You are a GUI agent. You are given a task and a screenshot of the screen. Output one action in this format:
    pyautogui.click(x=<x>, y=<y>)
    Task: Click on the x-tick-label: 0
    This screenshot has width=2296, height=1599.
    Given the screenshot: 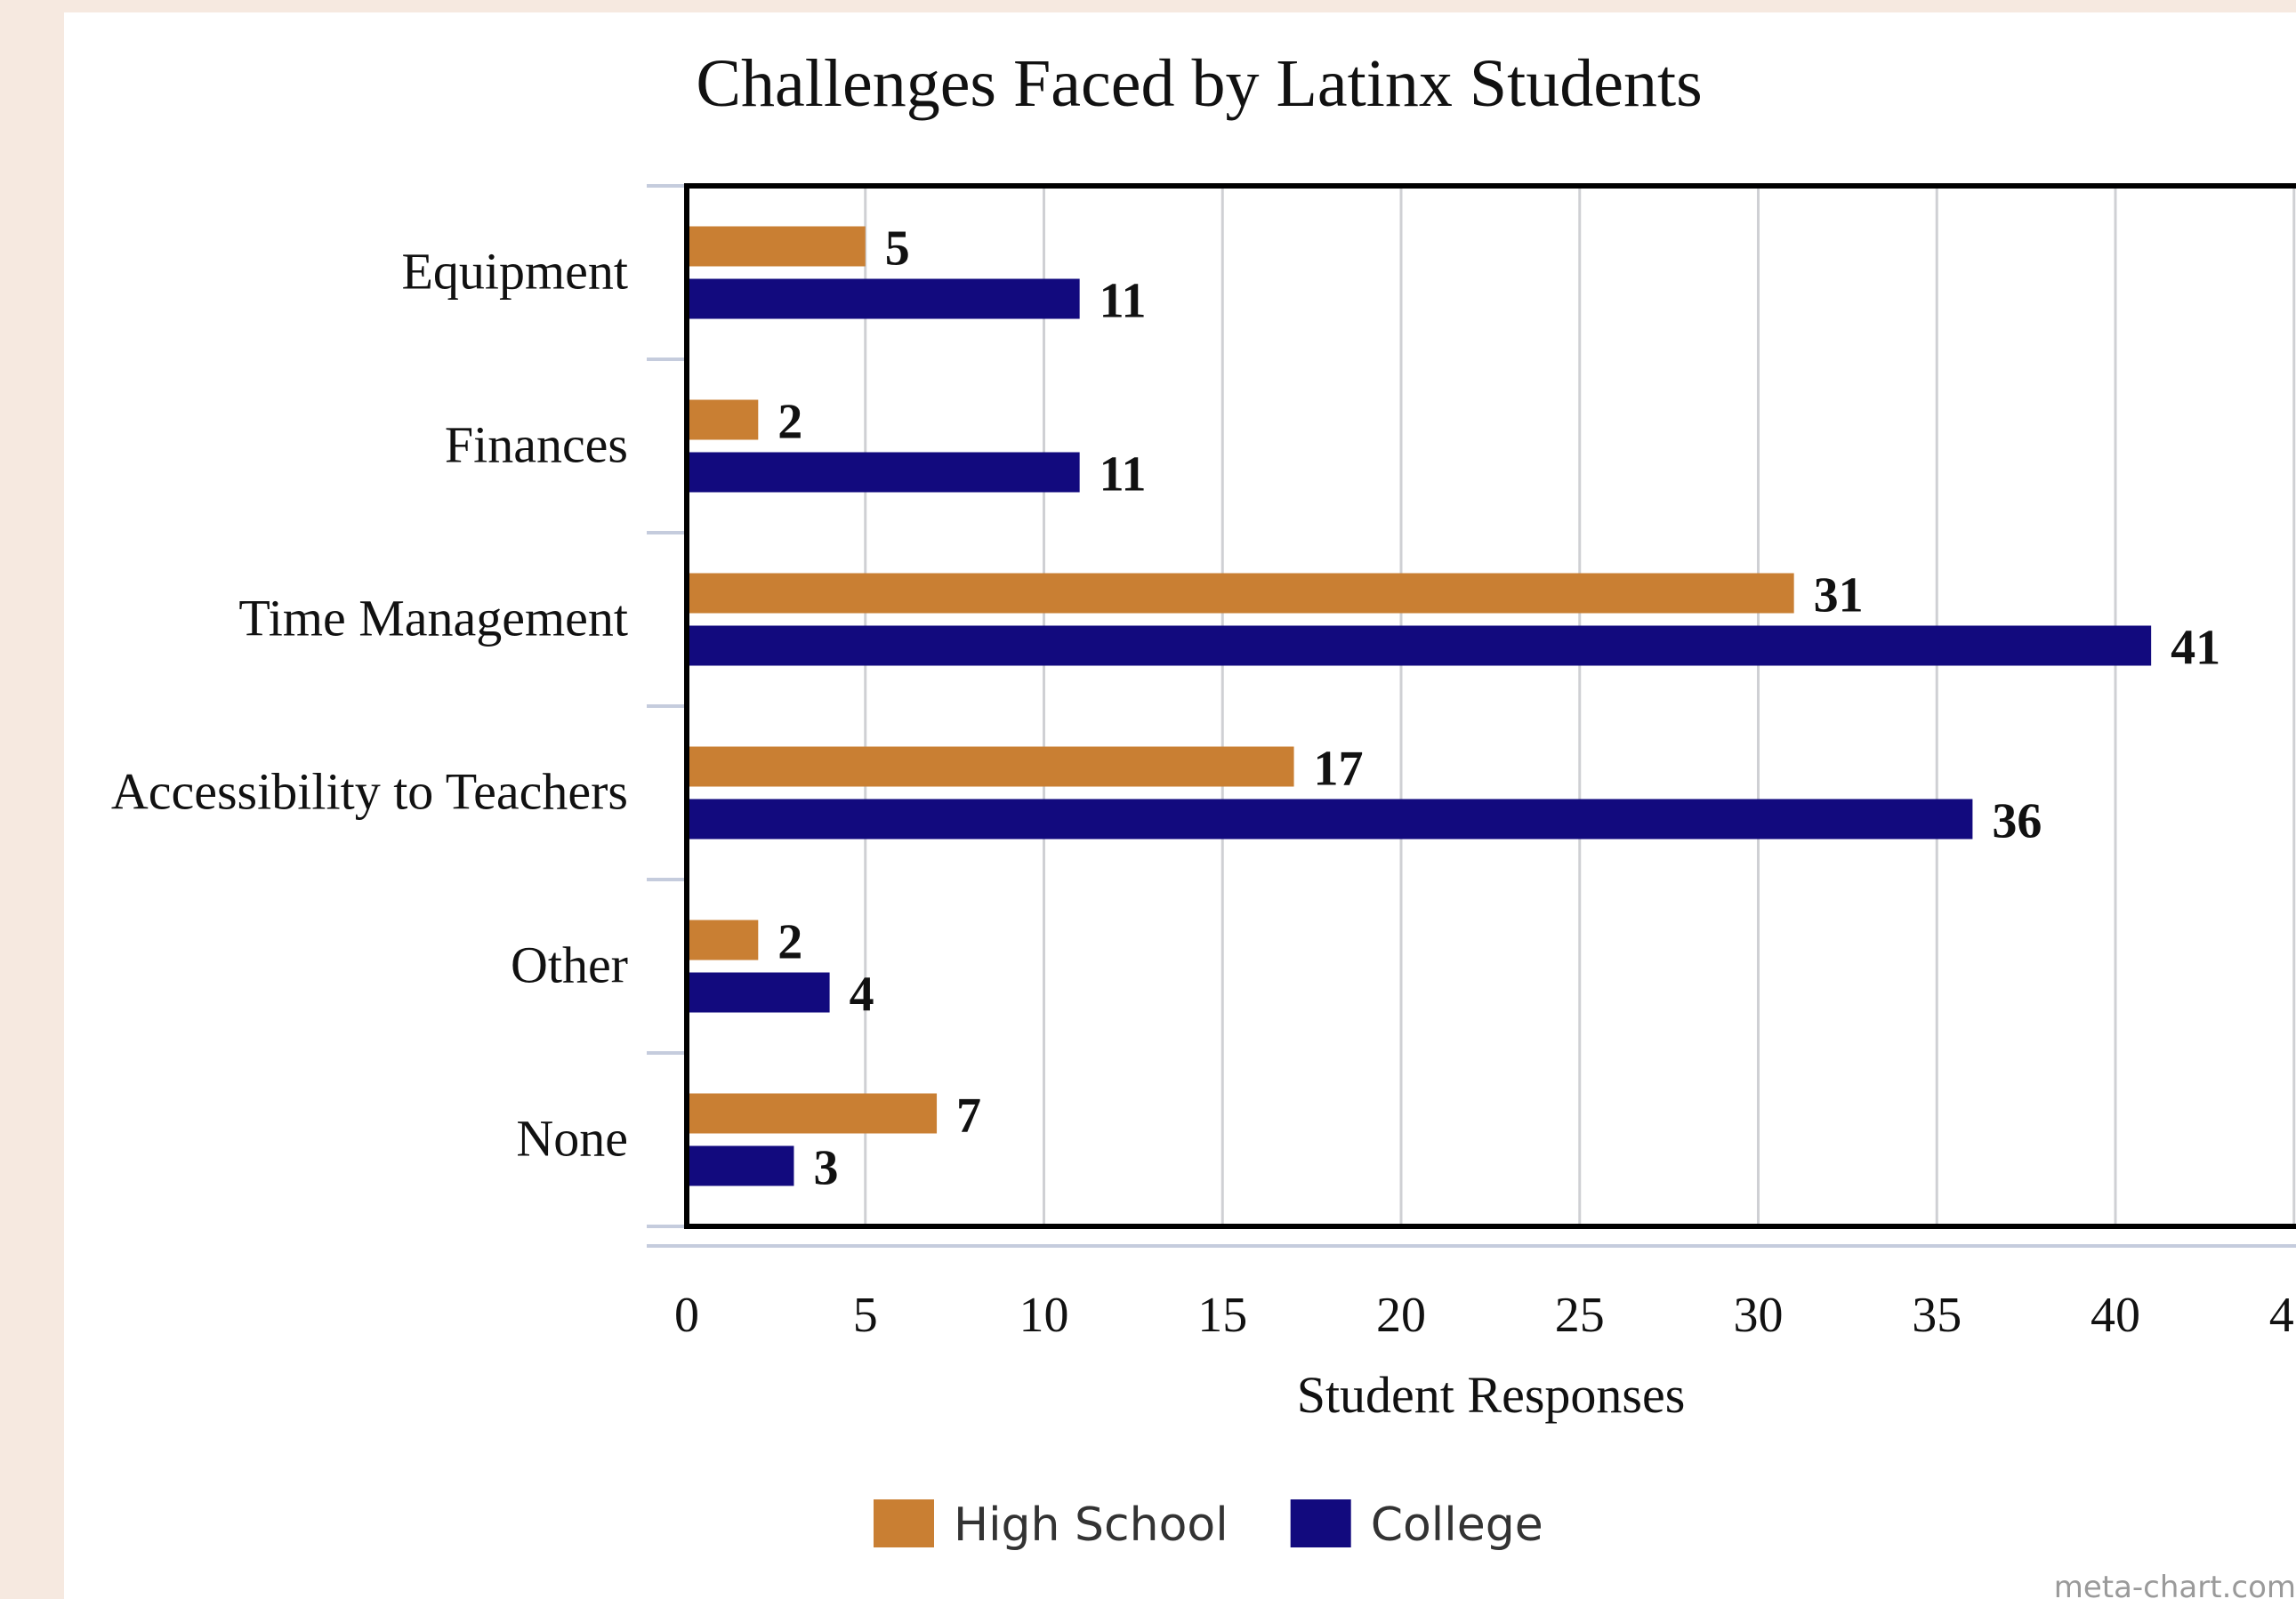 What is the action you would take?
    pyautogui.click(x=687, y=1315)
    